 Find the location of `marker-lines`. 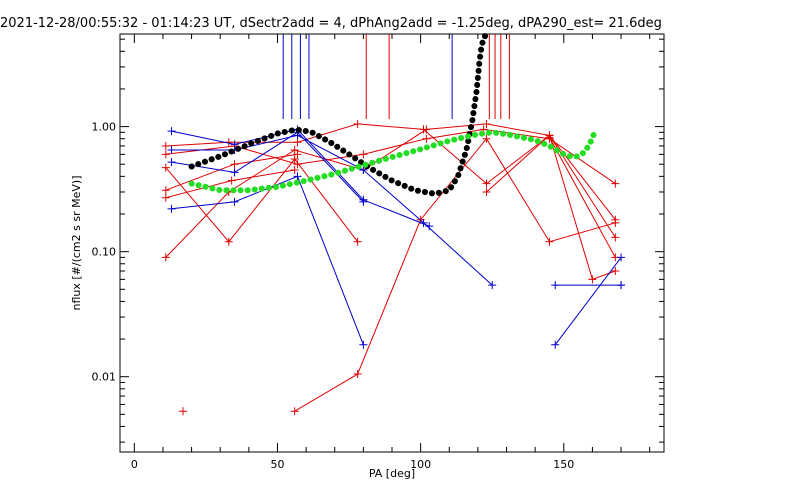

marker-lines is located at coordinates (396, 76).